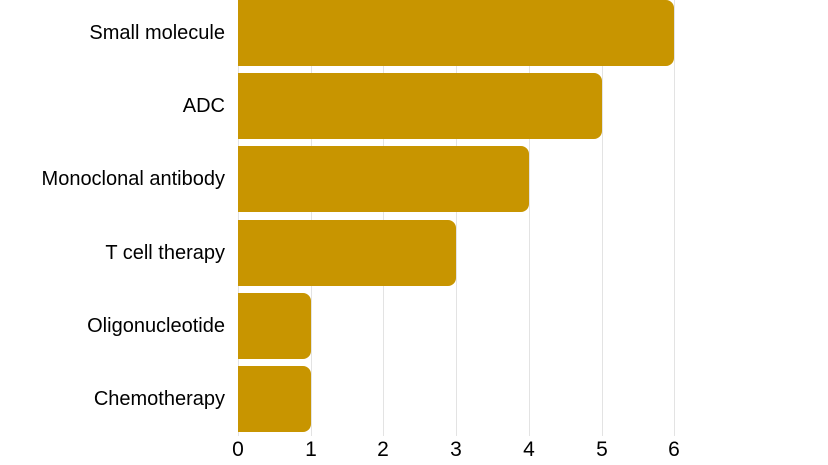 The width and height of the screenshot is (828, 465). I want to click on x-tick-label-0: 0, so click(238, 449).